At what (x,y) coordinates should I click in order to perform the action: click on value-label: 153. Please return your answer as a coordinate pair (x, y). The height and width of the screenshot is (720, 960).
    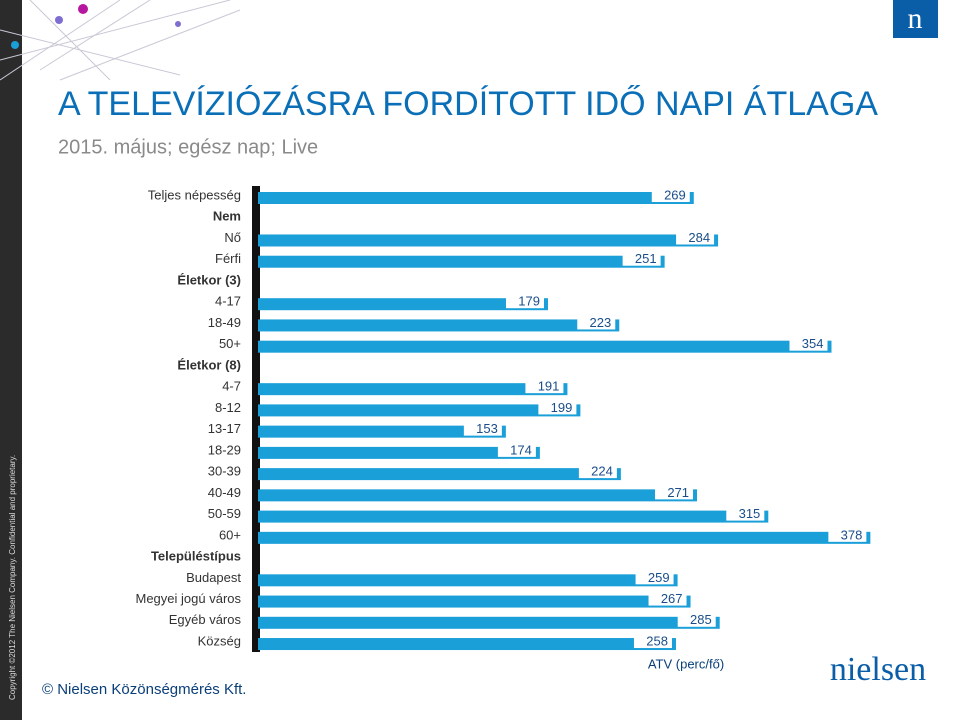
    Looking at the image, I should click on (487, 428).